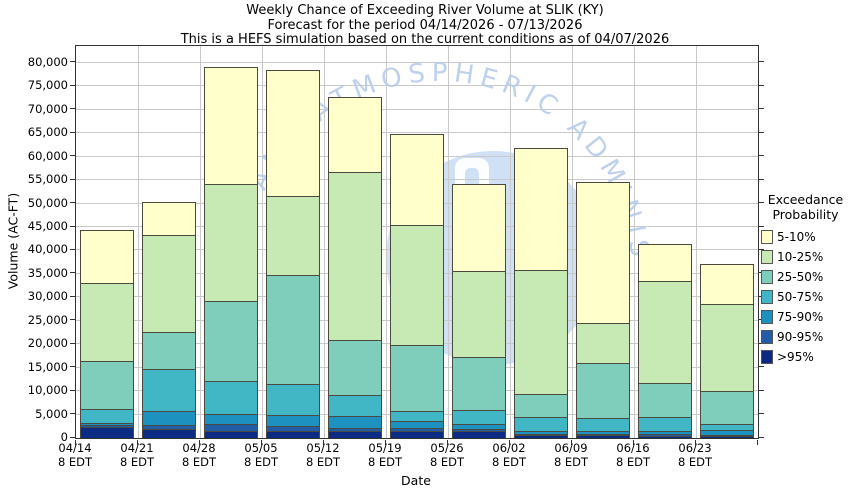 The width and height of the screenshot is (850, 500). I want to click on y-tick-label: 5,000, so click(51, 413).